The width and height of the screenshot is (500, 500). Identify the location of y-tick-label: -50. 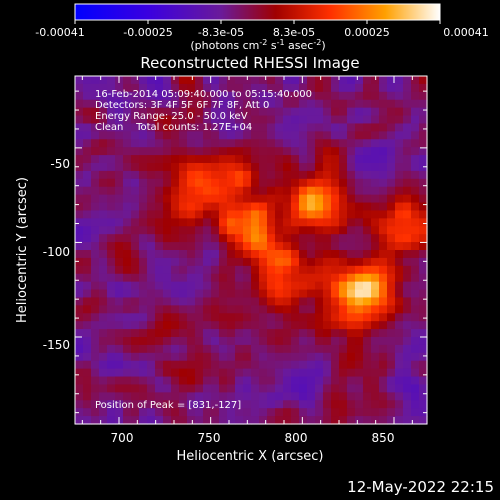
(60, 164).